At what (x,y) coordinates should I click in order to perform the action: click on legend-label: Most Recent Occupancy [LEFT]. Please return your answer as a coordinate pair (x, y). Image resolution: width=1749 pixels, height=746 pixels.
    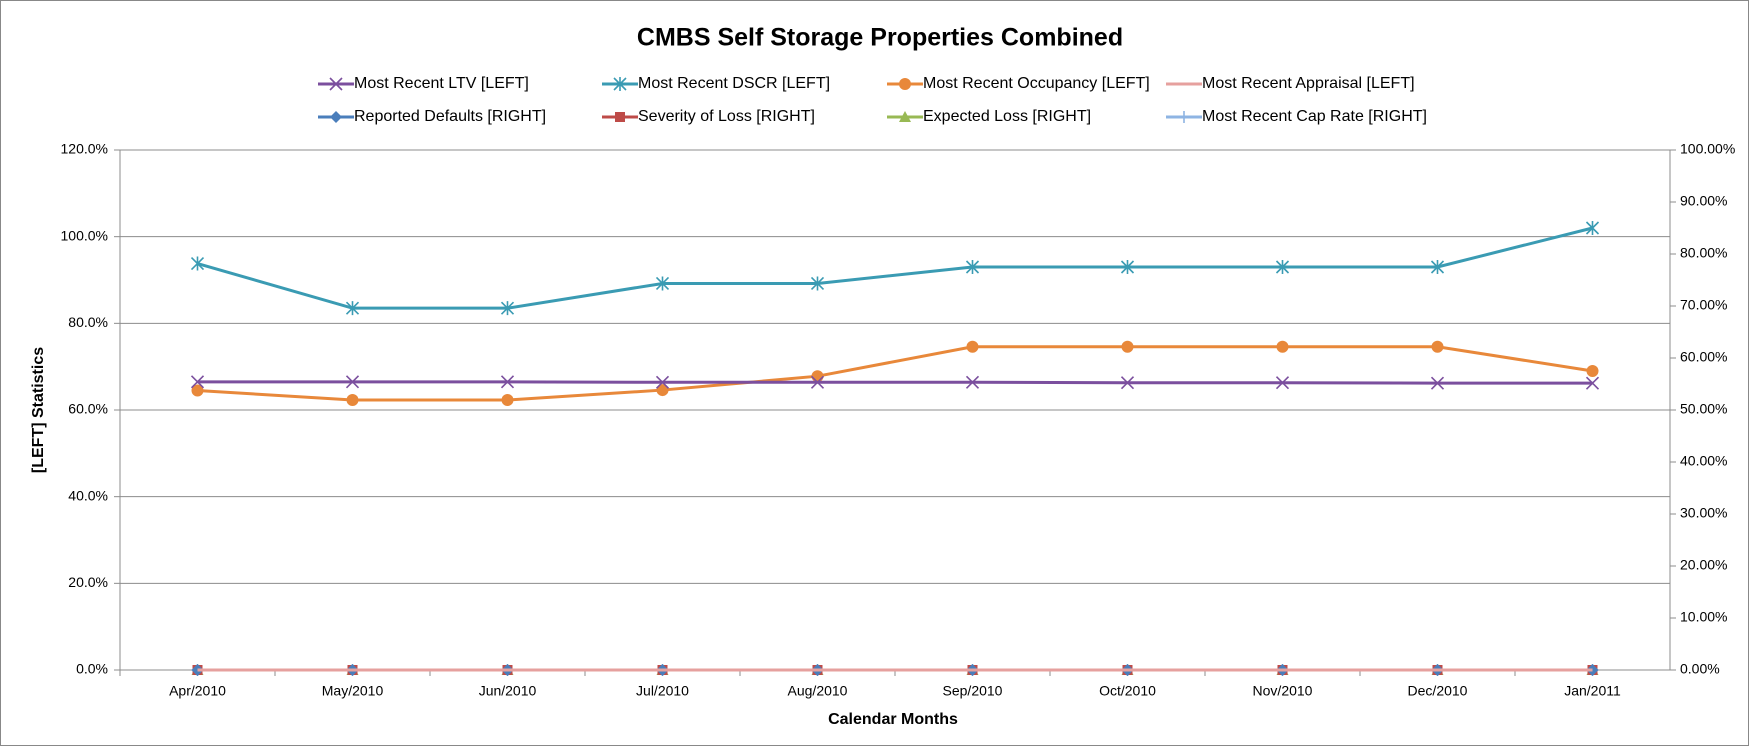
    Looking at the image, I should click on (1036, 83).